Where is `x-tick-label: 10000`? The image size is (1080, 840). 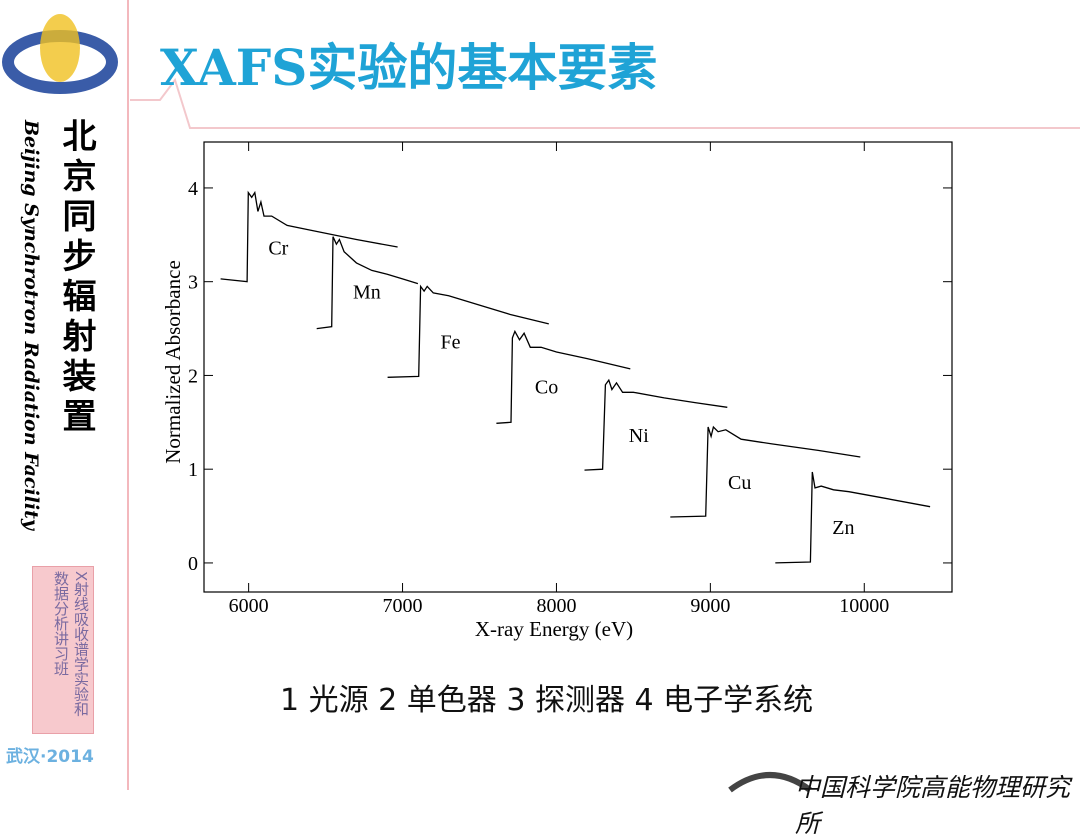
x-tick-label: 10000 is located at coordinates (864, 606).